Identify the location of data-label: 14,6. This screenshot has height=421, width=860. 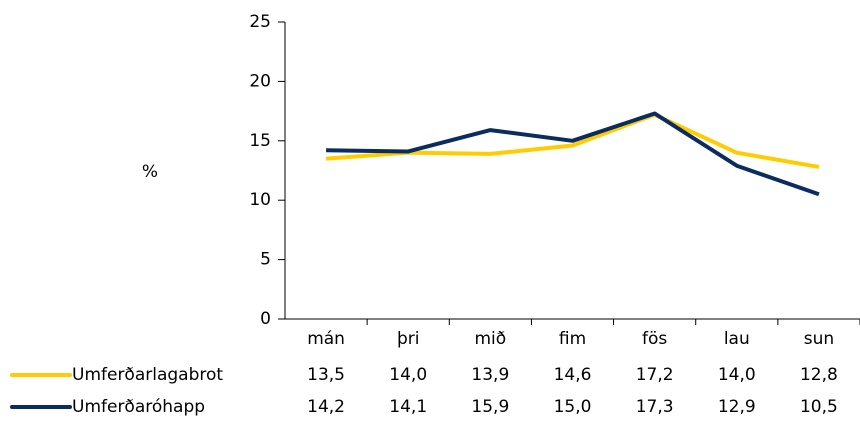
(573, 375).